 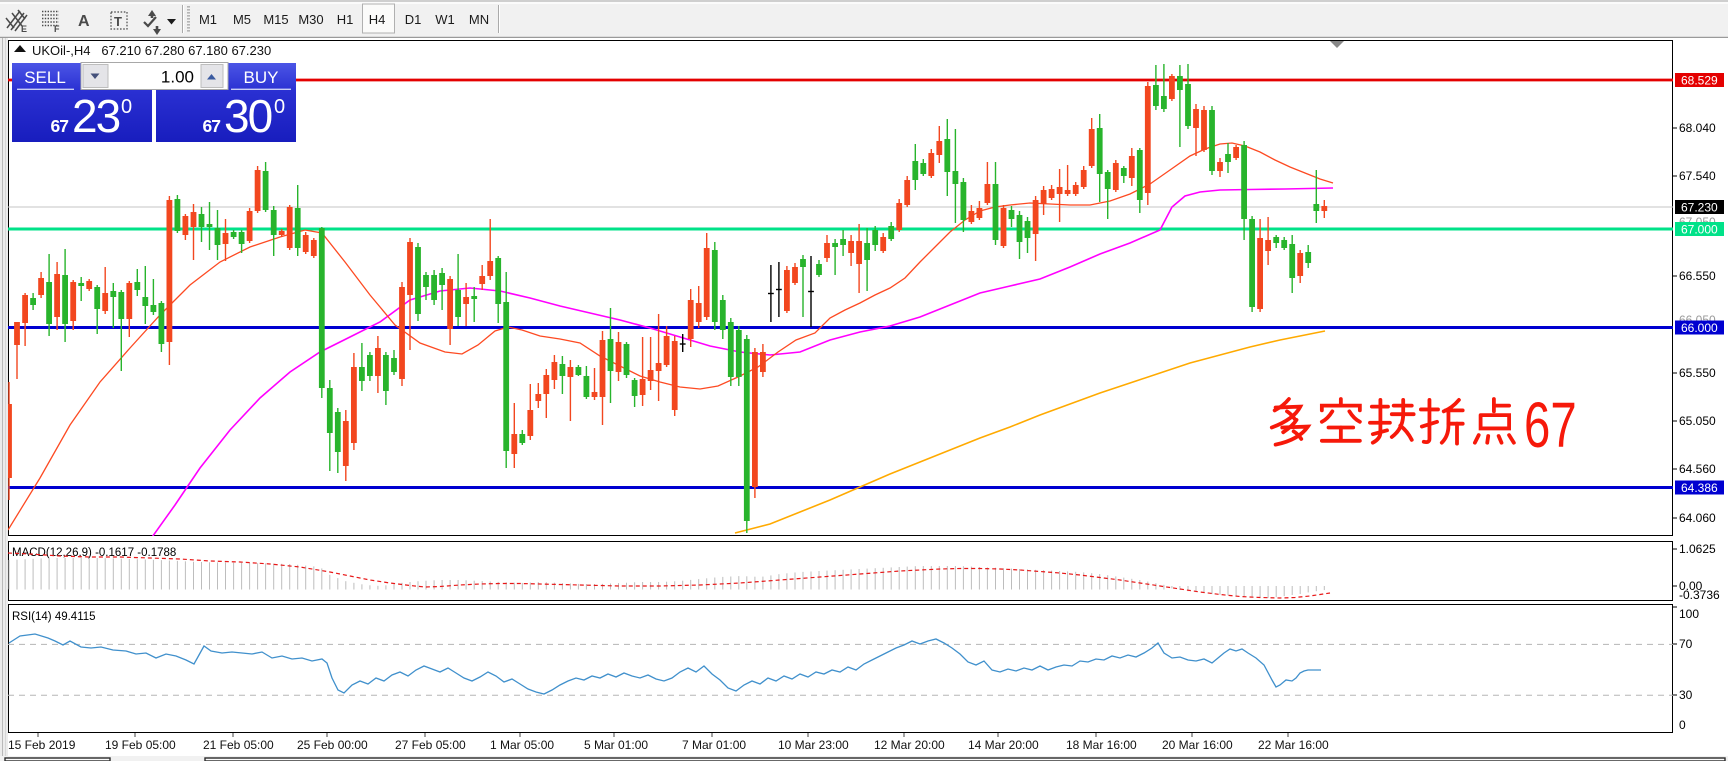 I want to click on svg-text: A, so click(x=84, y=21).